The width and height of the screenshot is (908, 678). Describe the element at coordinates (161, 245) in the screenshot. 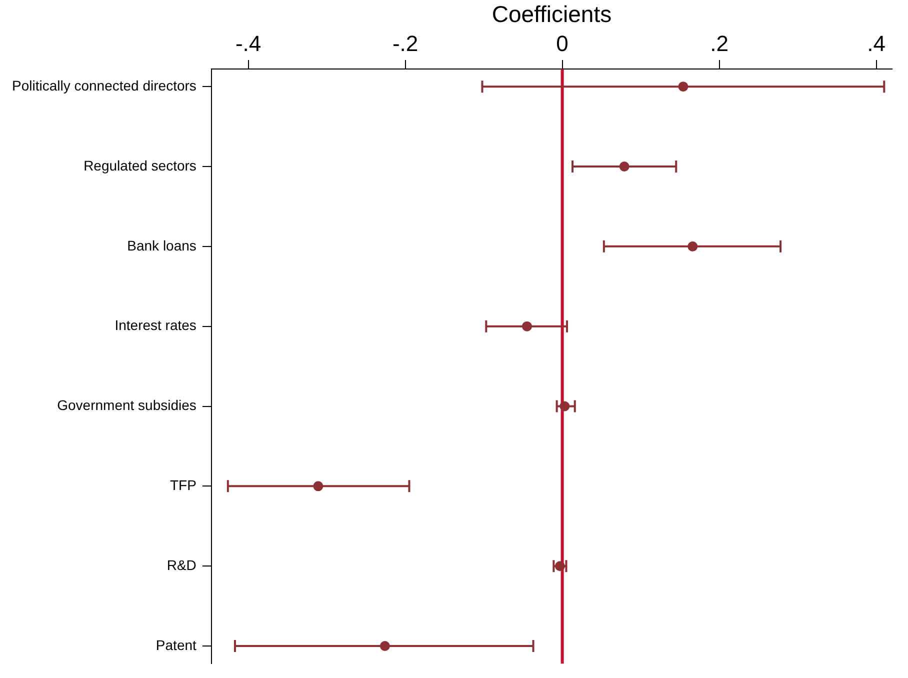

I see `y-tick-label: Bank loans` at that location.